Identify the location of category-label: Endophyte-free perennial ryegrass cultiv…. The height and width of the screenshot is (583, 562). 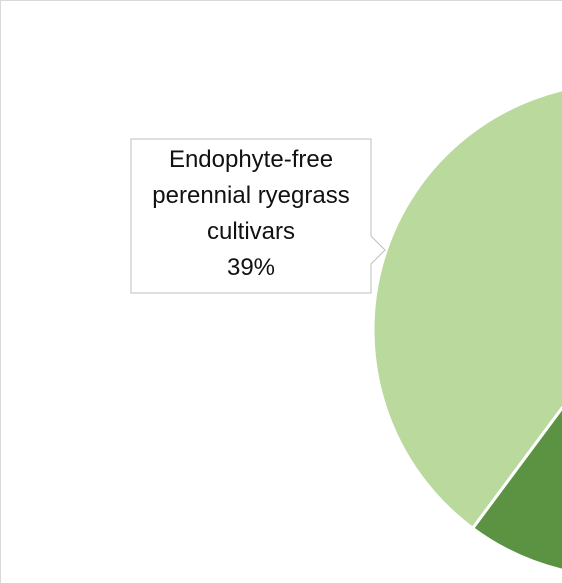
(251, 195).